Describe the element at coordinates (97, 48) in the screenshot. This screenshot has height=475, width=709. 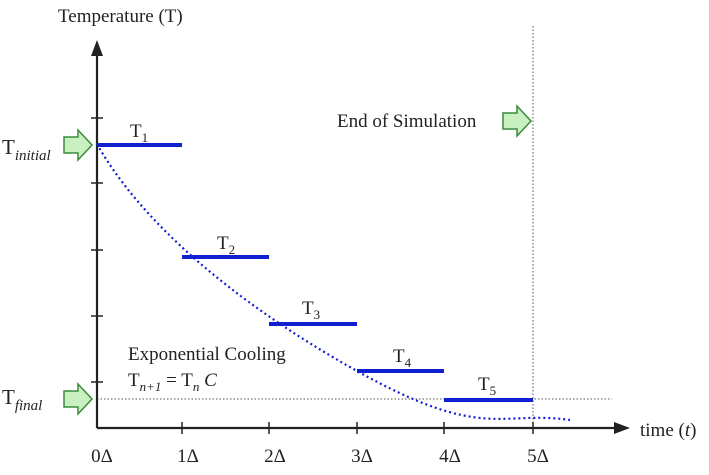
I see `y-axis-arrowhead` at that location.